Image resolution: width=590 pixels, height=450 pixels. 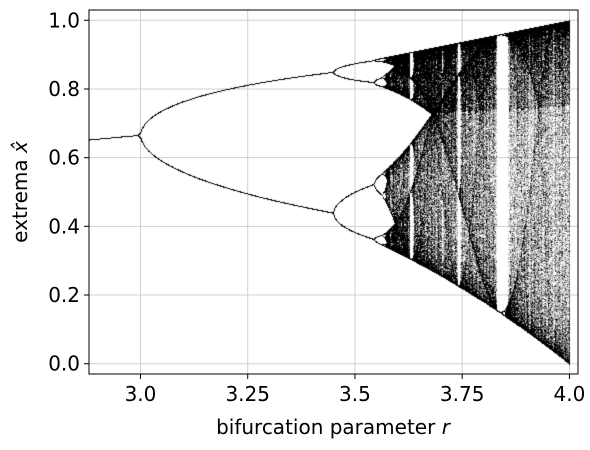 I want to click on x-tick-label: 3.5, so click(x=355, y=394).